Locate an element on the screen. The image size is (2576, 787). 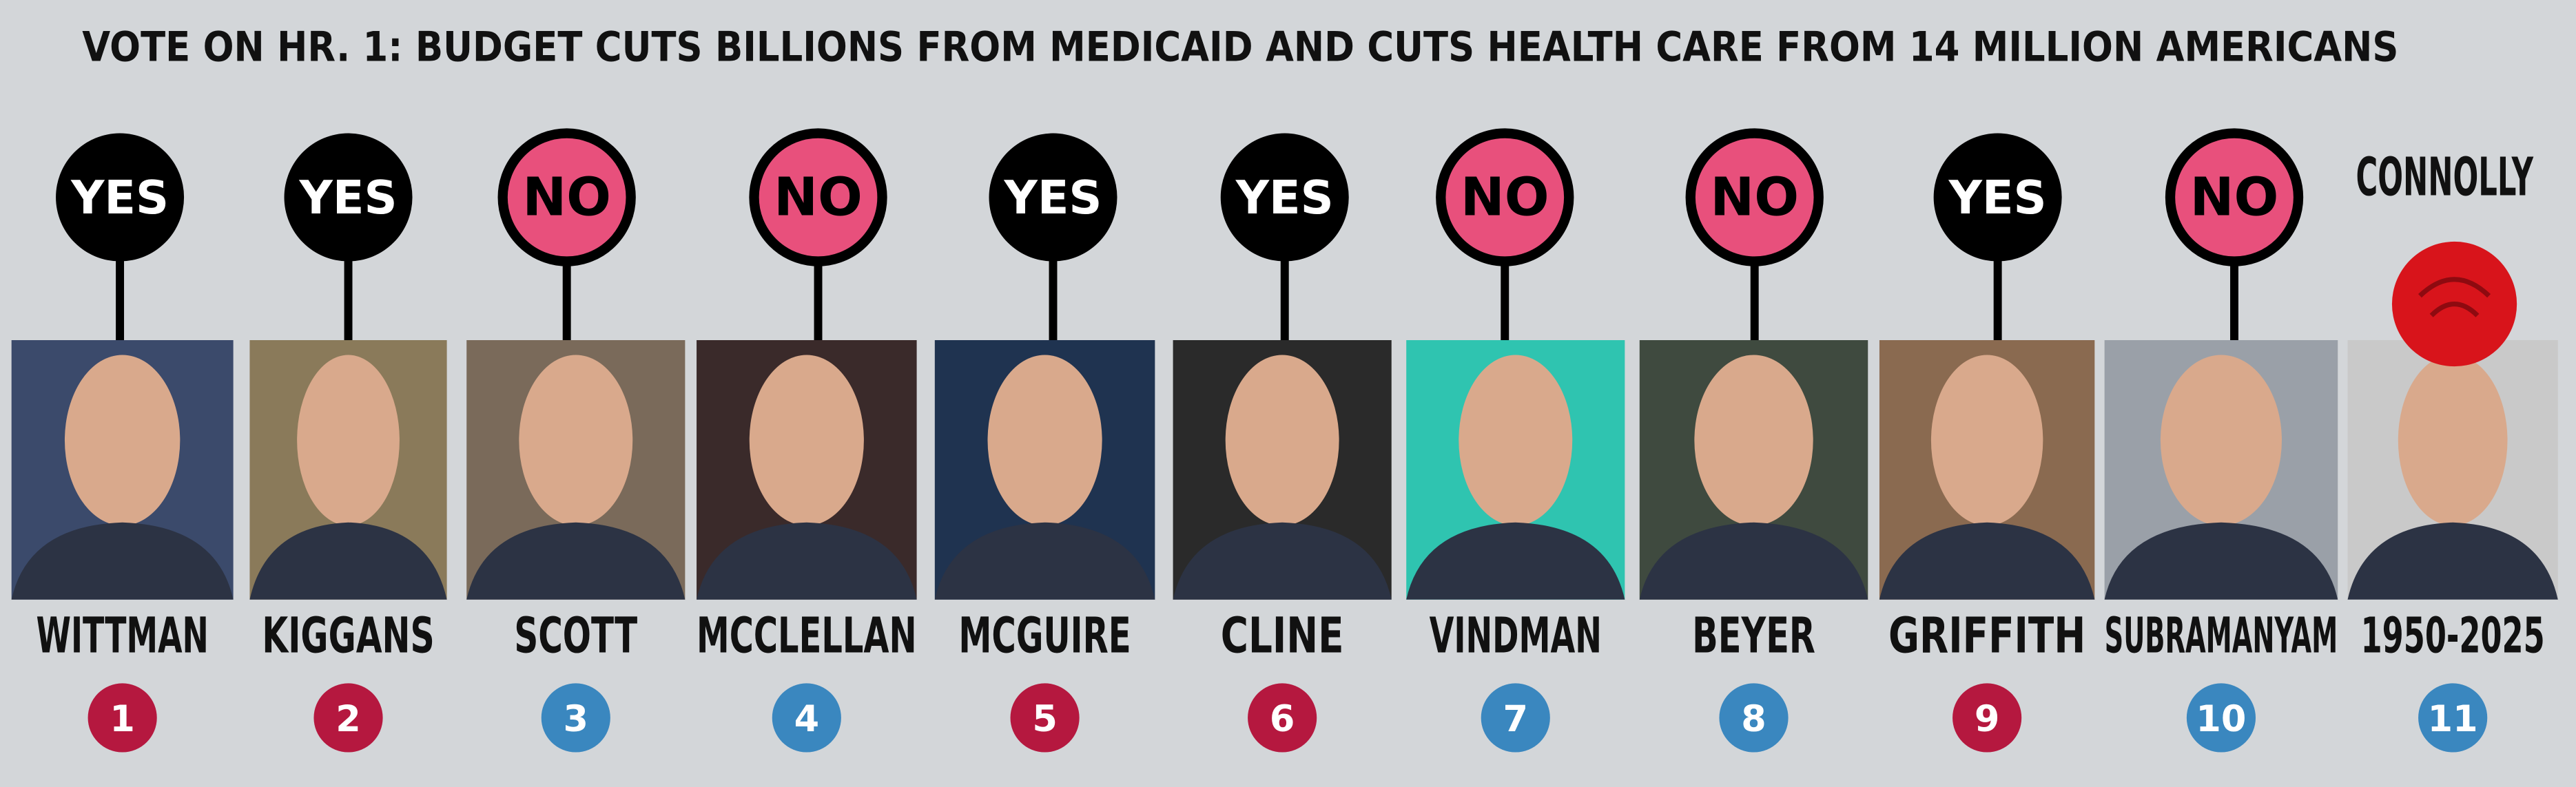
member-name: WITTMAN is located at coordinates (122, 635).